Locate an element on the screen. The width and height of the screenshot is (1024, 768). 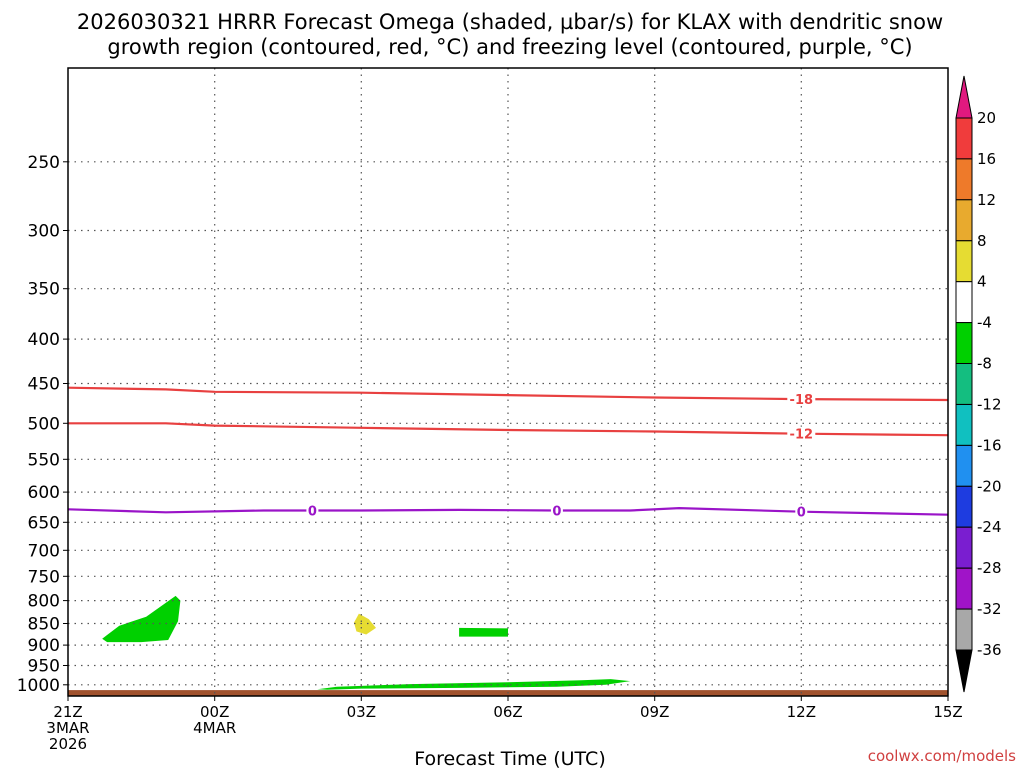
dgz-minus18-label-bg is located at coordinates (801, 399).